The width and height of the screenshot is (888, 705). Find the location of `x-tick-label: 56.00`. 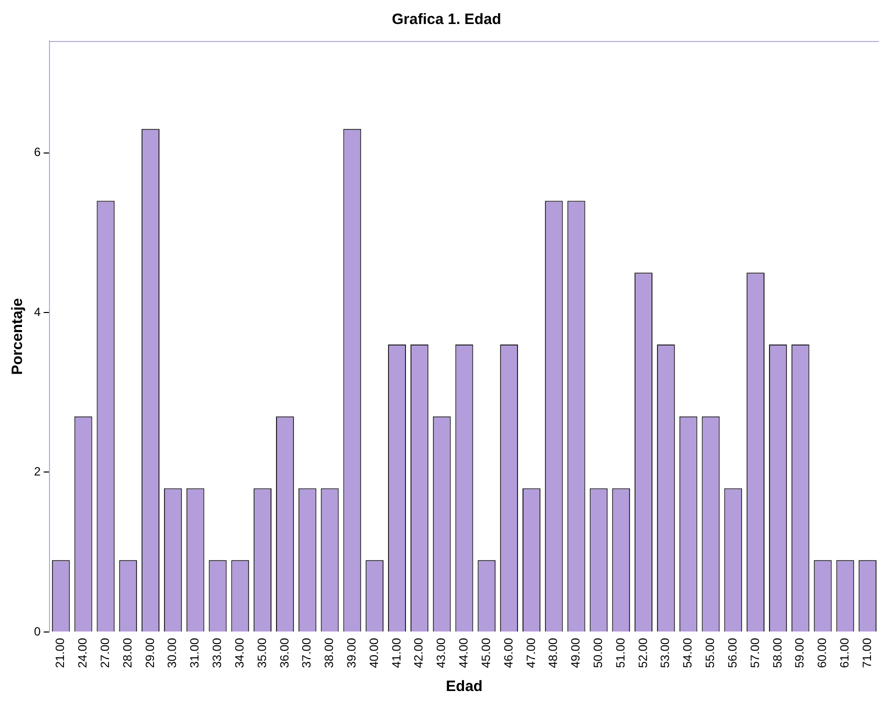

x-tick-label: 56.00 is located at coordinates (732, 653).